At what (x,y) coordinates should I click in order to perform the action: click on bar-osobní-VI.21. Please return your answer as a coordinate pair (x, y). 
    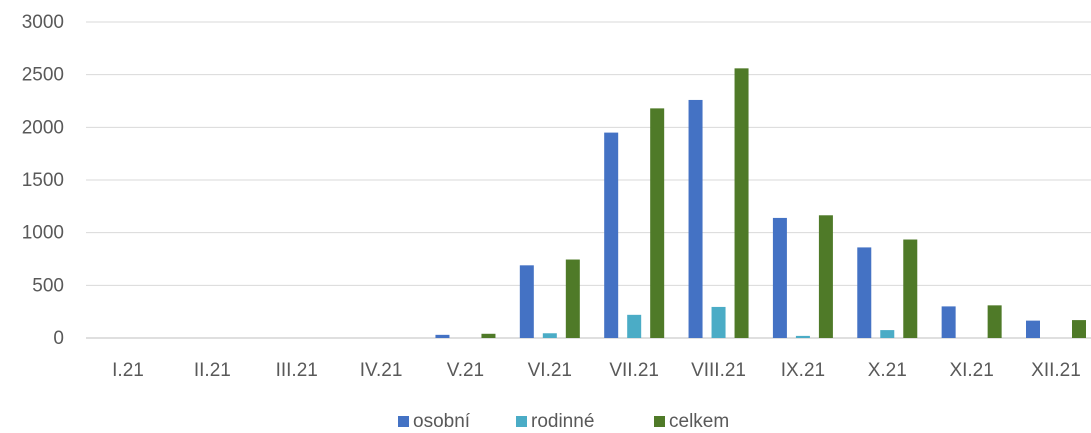
    Looking at the image, I should click on (526, 301).